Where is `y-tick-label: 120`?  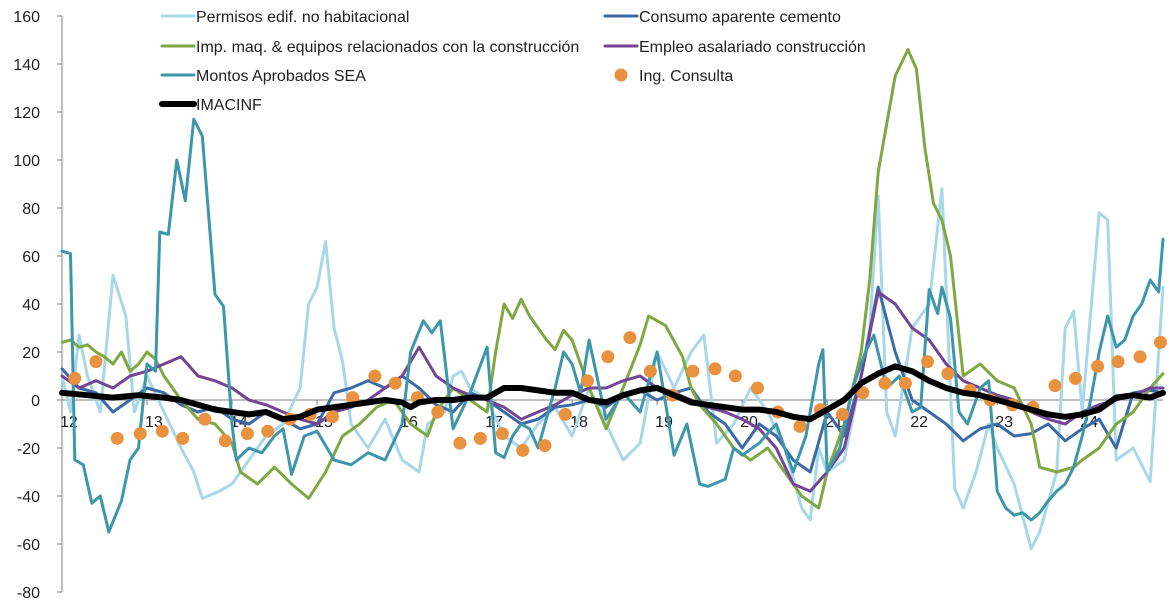
y-tick-label: 120 is located at coordinates (26, 113).